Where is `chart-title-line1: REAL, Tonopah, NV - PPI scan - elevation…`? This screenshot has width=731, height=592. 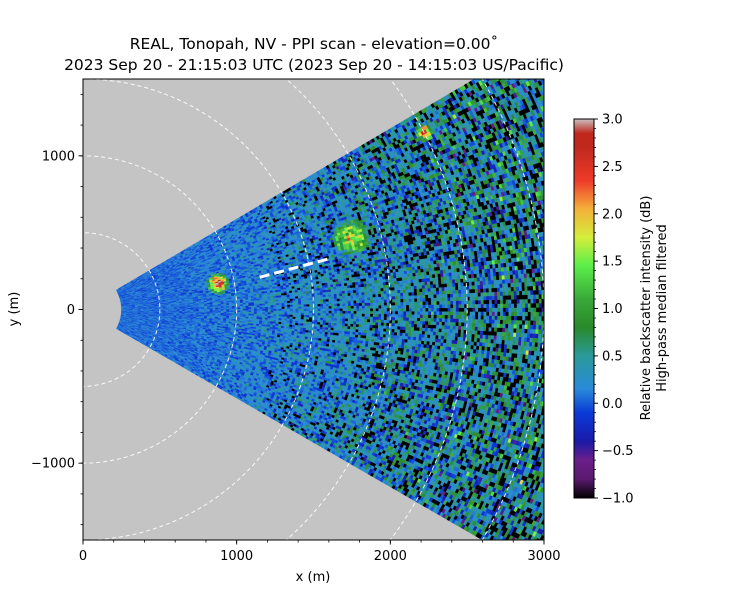 chart-title-line1: REAL, Tonopah, NV - PPI scan - elevation… is located at coordinates (314, 44).